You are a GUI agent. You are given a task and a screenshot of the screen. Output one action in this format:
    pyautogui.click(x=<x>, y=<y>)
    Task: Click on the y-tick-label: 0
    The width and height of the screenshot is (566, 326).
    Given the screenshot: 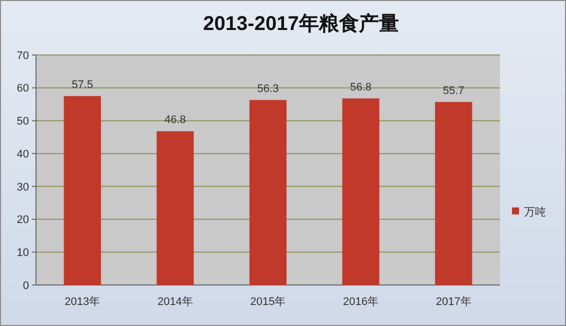 What is the action you would take?
    pyautogui.click(x=25, y=286)
    